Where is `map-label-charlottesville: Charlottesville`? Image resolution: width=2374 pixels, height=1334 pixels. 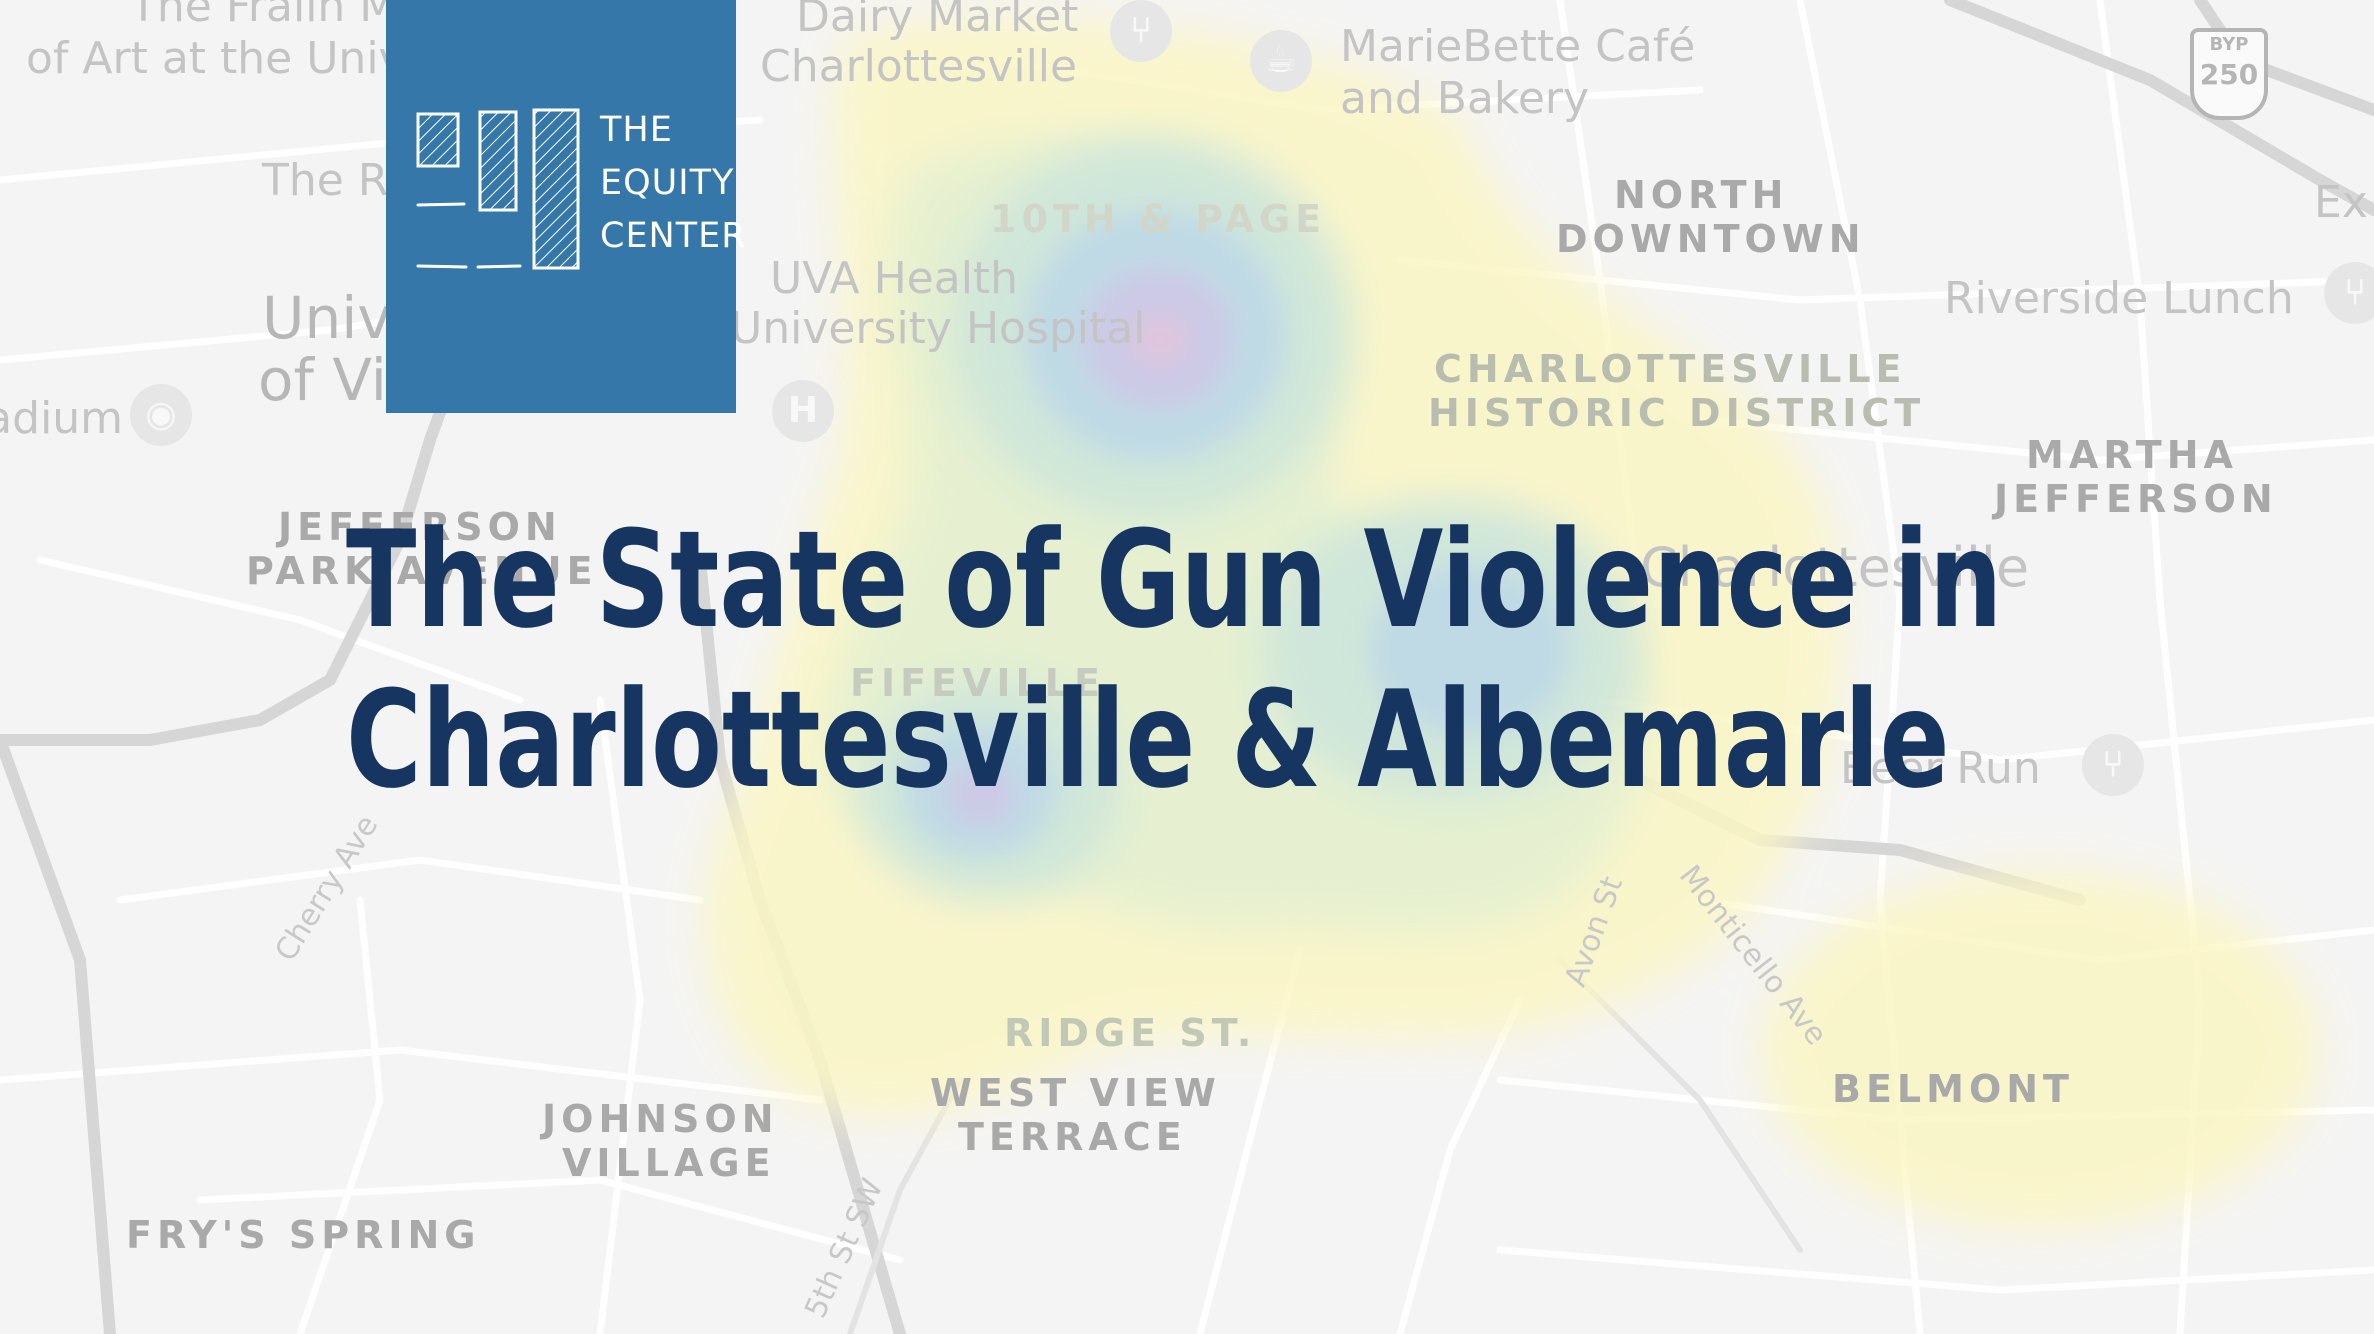
map-label-charlottesville: Charlottesville is located at coordinates (1835, 567).